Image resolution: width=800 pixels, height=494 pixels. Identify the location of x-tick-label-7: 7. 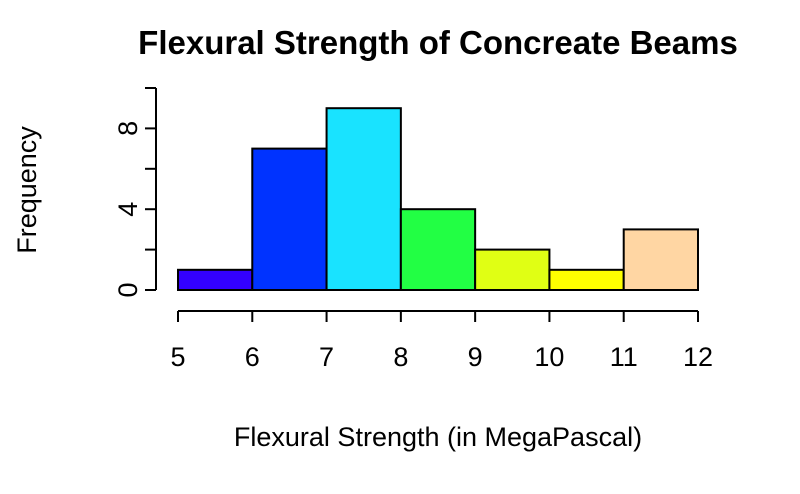
(326, 357).